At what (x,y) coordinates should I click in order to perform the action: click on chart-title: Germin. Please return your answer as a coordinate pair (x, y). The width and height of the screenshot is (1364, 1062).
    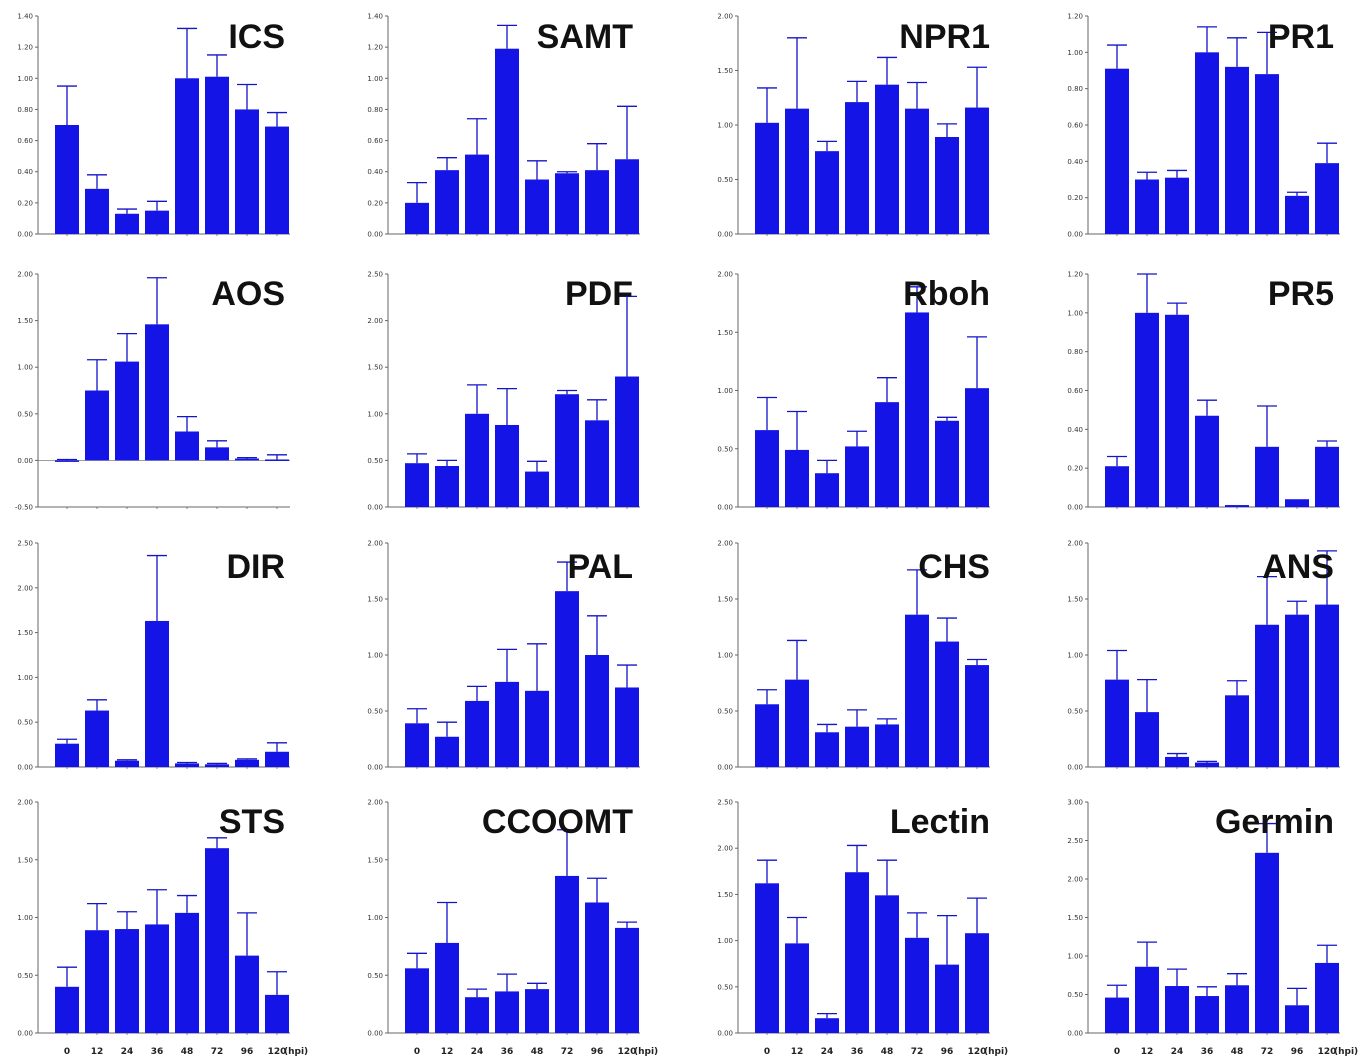
    Looking at the image, I should click on (1274, 822).